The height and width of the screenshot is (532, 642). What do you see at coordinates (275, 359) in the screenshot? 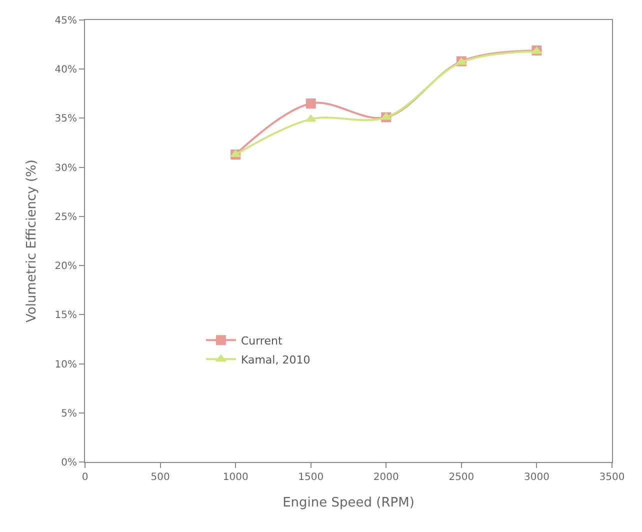
I see `legend-label: Kamal, 2010` at bounding box center [275, 359].